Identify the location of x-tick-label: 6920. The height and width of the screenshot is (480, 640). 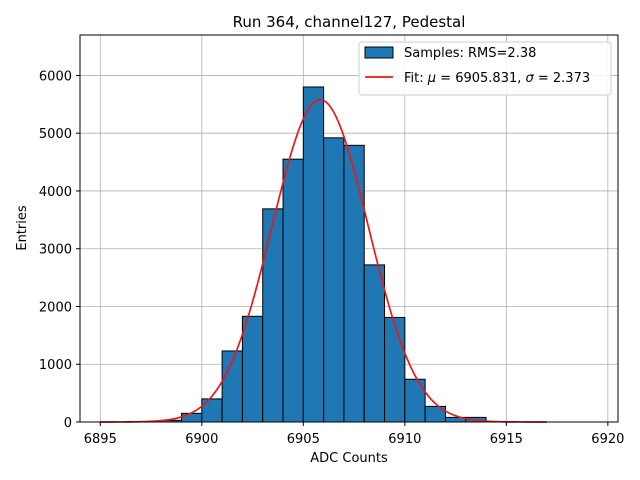
(607, 439).